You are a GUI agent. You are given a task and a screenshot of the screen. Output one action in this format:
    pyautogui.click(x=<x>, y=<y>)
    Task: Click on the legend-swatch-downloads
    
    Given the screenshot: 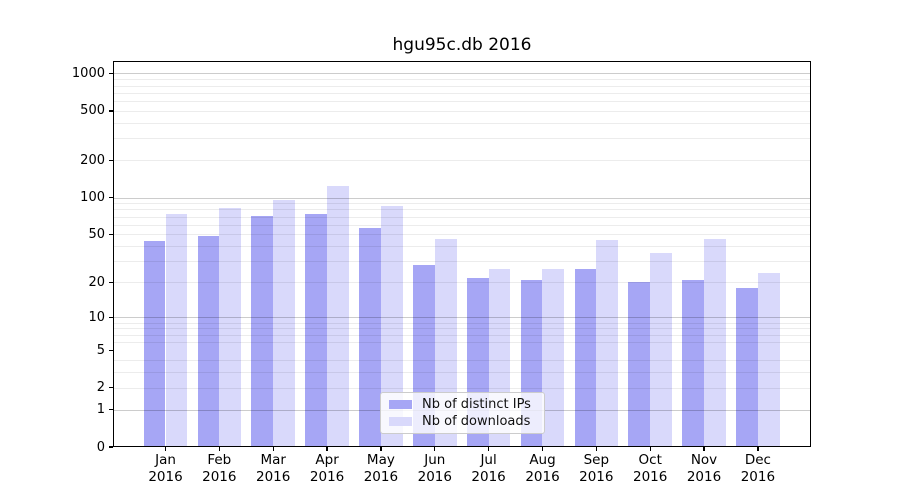 What is the action you would take?
    pyautogui.click(x=400, y=421)
    